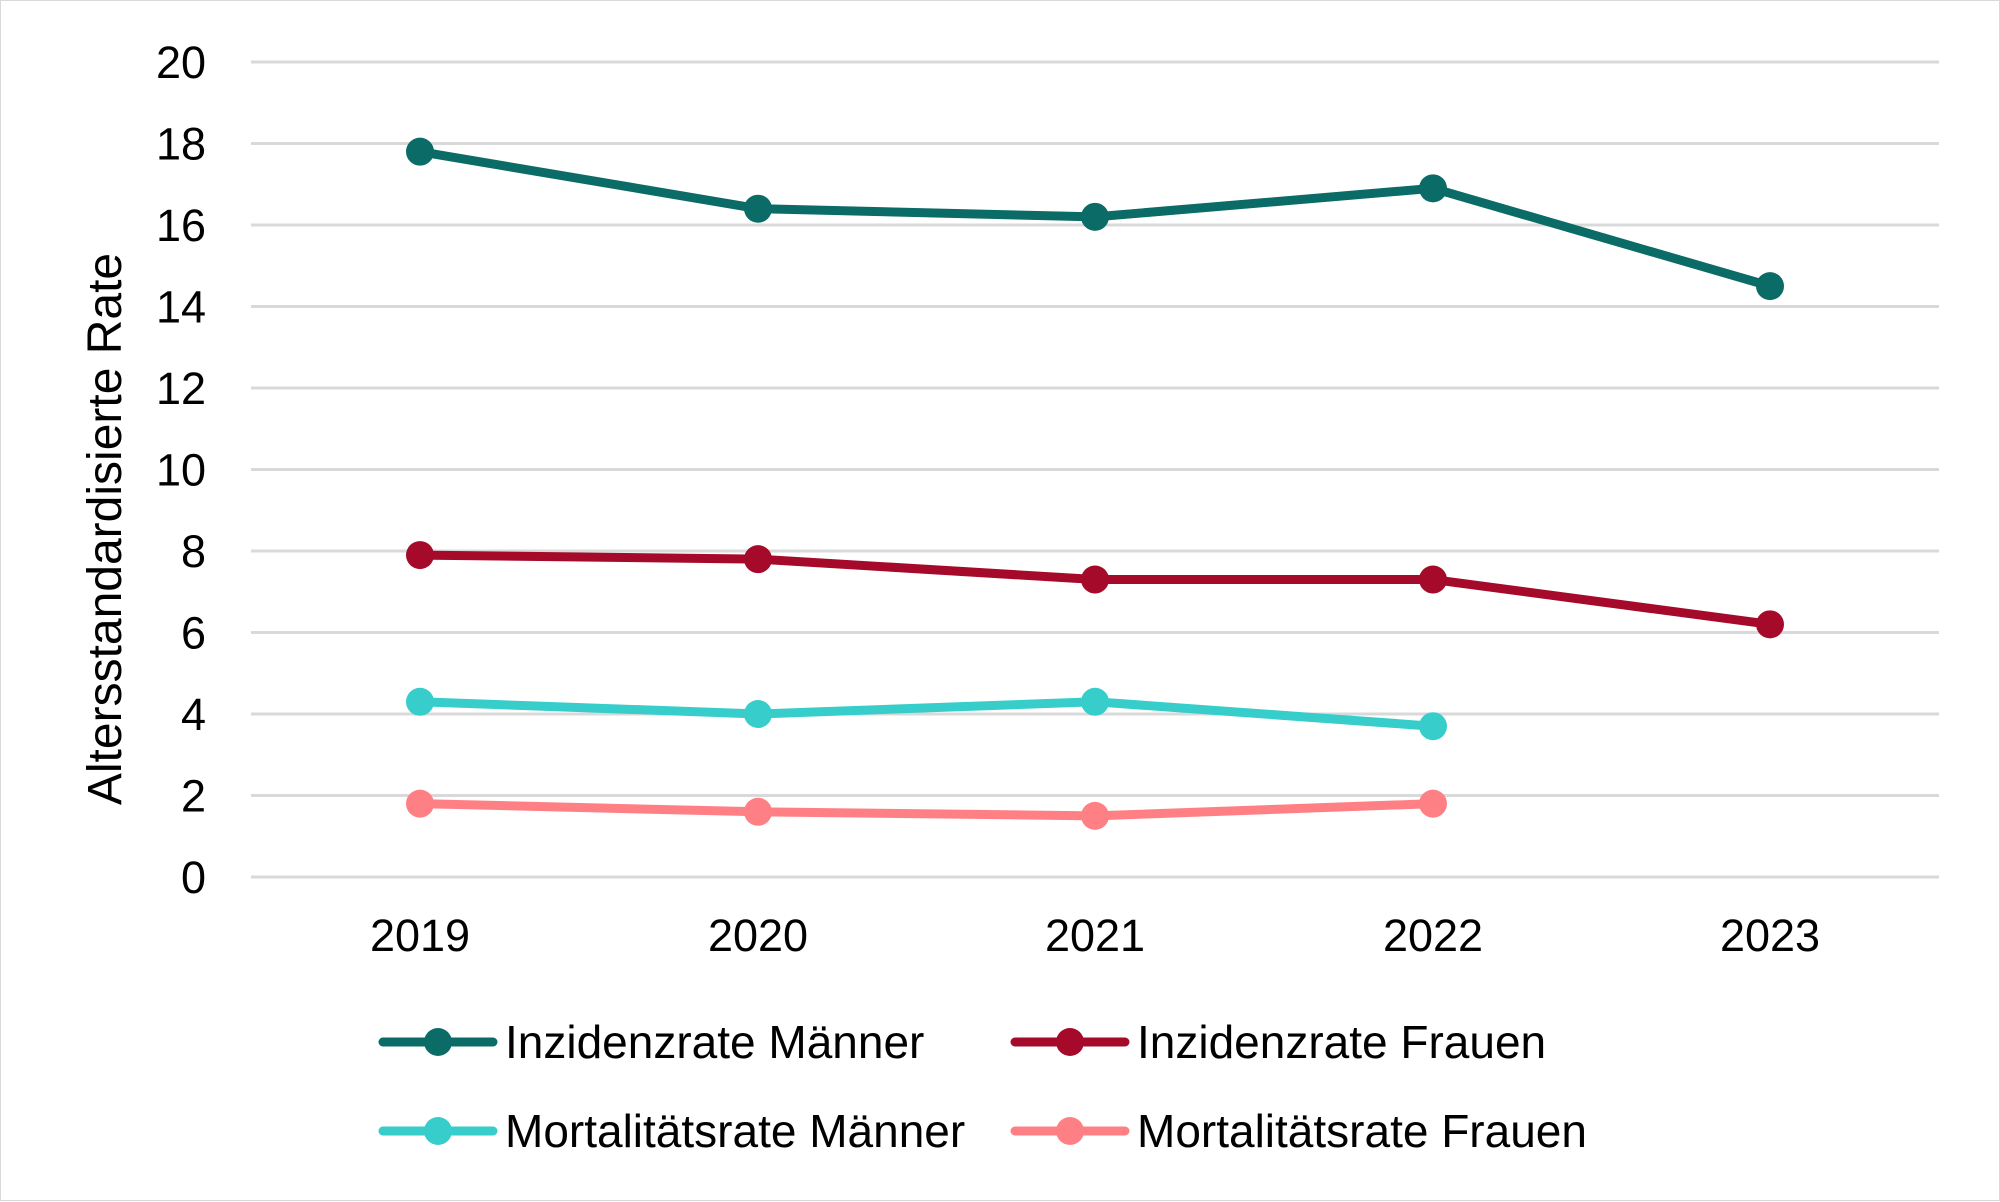 The image size is (2000, 1202). Describe the element at coordinates (193, 796) in the screenshot. I see `y-tick-label: 2` at that location.